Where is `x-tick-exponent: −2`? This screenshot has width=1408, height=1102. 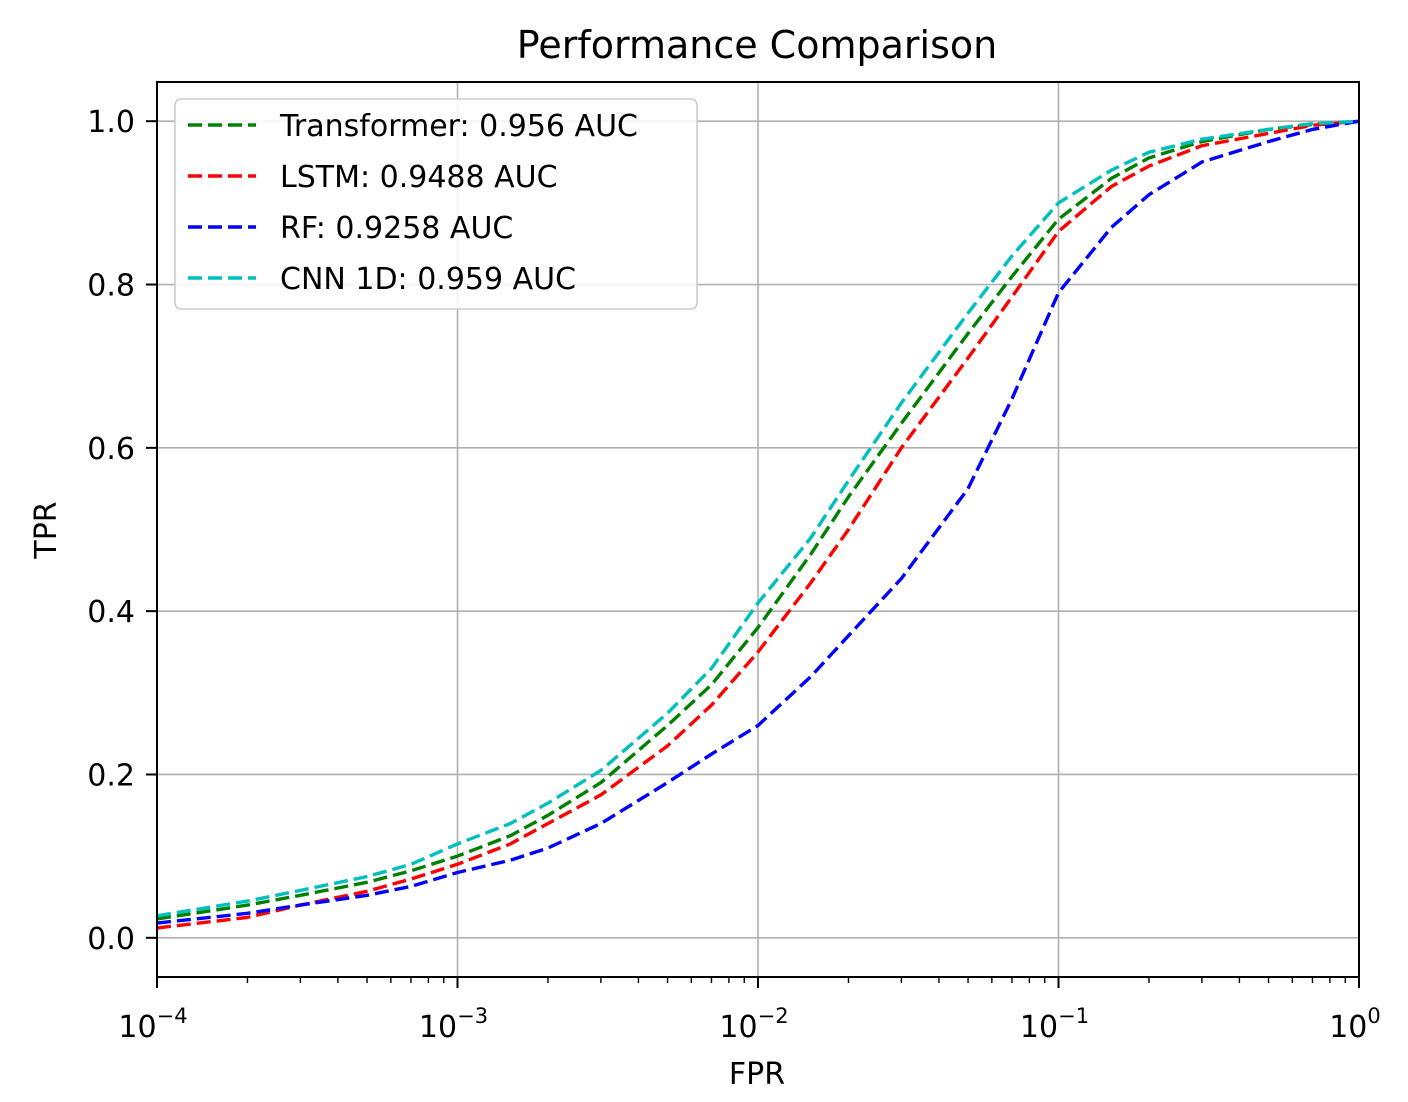
x-tick-exponent: −2 is located at coordinates (773, 1016).